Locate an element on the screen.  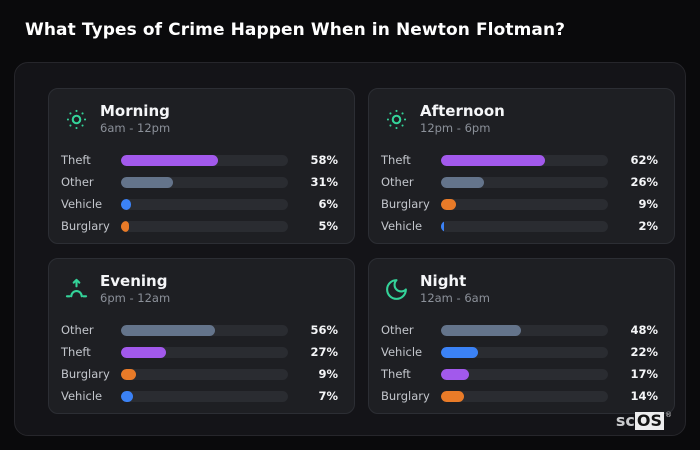
watermark-logo: sc OS ® is located at coordinates (644, 421).